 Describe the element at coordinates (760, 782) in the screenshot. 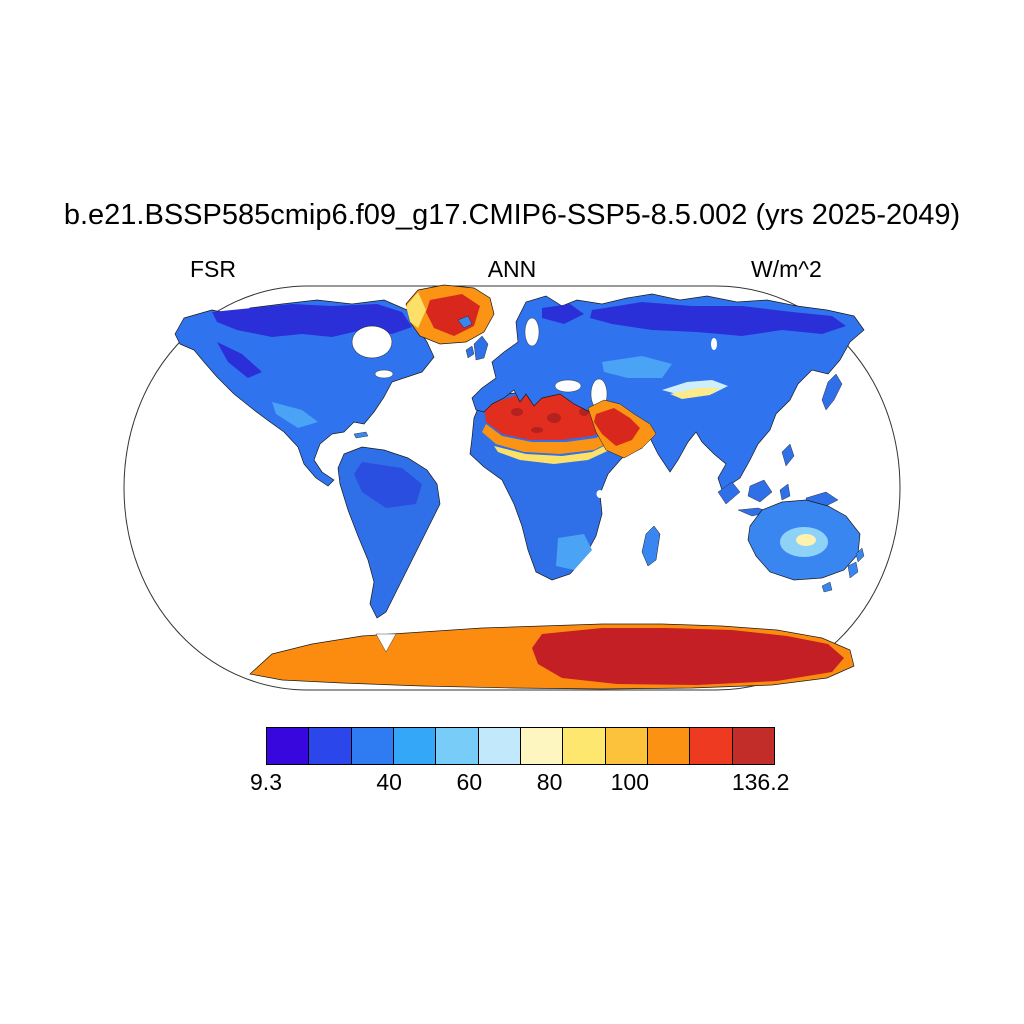

I see `colorbar-tick-label: 136.2` at that location.